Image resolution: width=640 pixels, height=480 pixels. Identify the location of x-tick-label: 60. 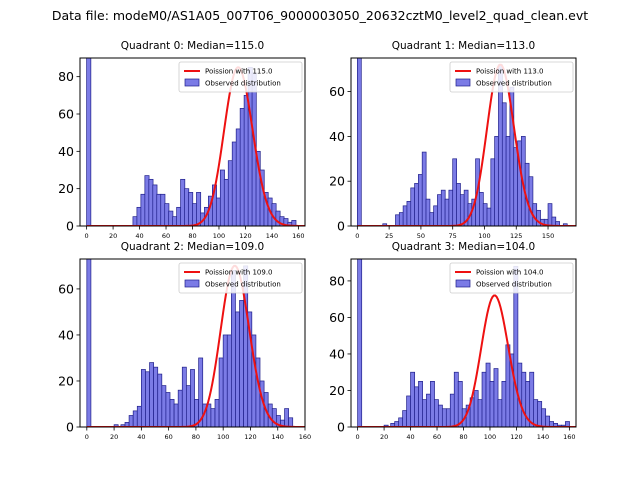
(168, 437).